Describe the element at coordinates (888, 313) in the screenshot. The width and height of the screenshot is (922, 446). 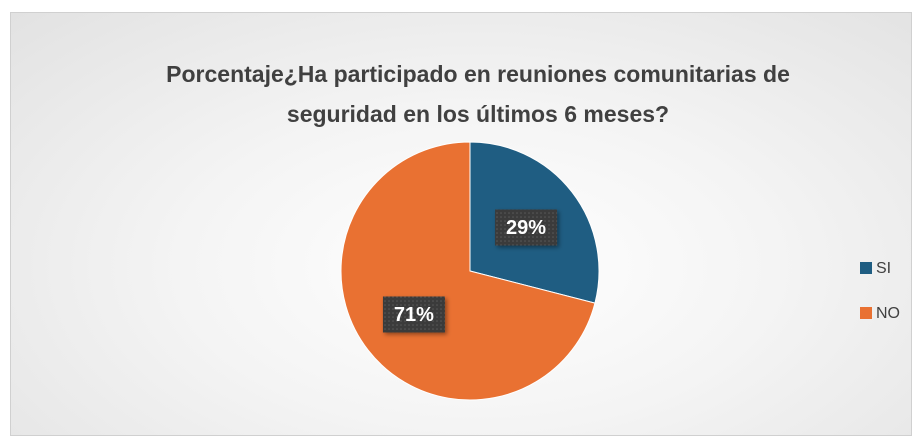
I see `legend-label: NO` at that location.